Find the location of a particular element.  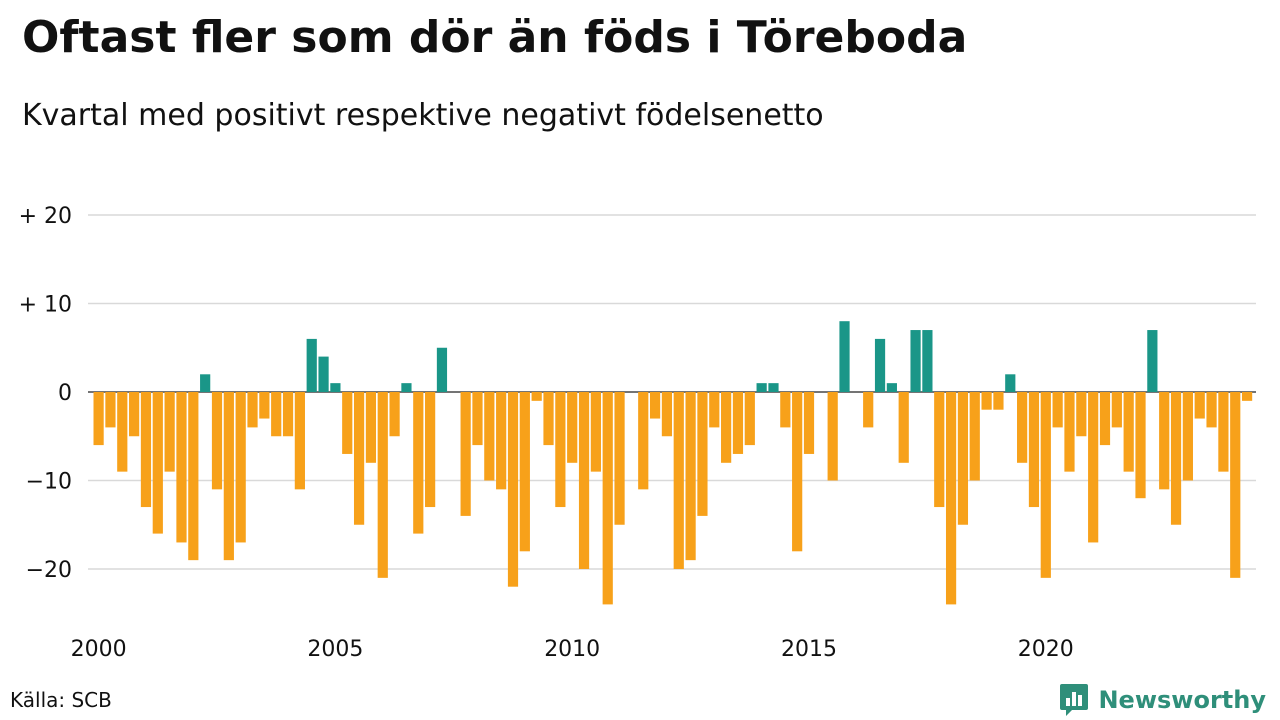

x-tick-label: 2015 is located at coordinates (809, 649).